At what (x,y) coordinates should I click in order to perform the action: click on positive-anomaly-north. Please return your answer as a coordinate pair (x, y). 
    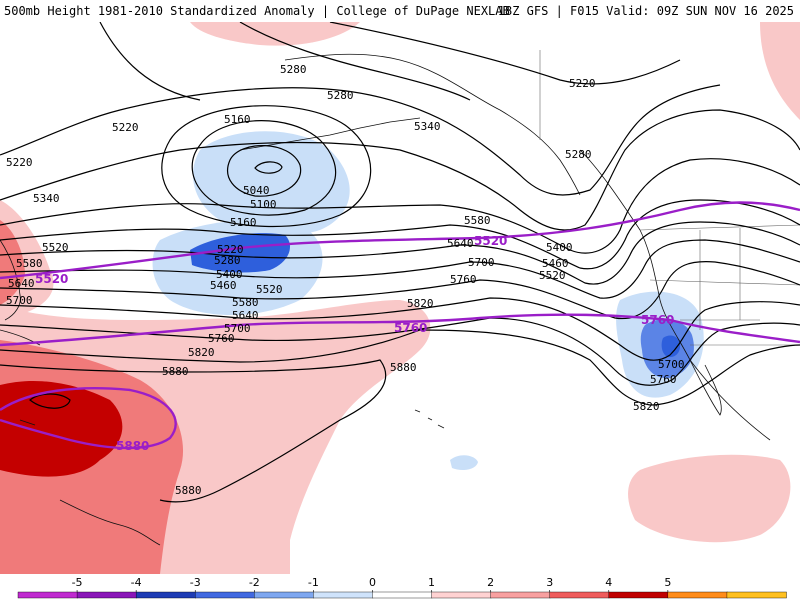
    Looking at the image, I should click on (275, 34).